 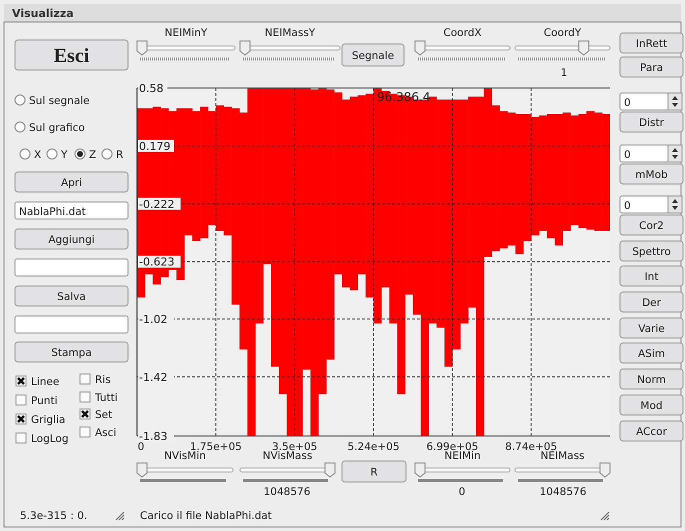 What do you see at coordinates (156, 204) in the screenshot?
I see `y-tick-label: -0.222` at bounding box center [156, 204].